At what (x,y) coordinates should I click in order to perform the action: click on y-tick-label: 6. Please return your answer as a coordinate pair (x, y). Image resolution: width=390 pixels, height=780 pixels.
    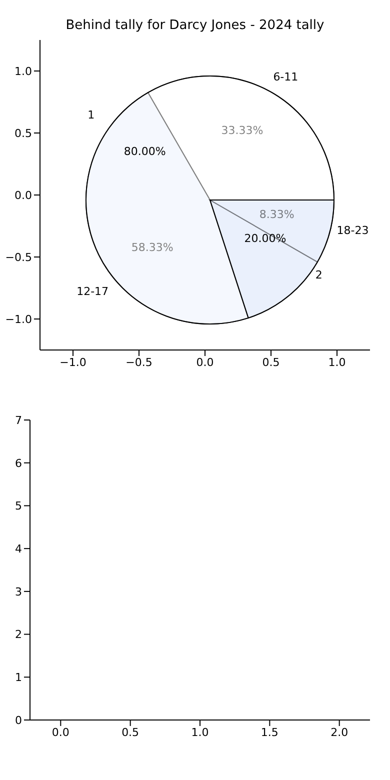
    Looking at the image, I should click on (18, 463).